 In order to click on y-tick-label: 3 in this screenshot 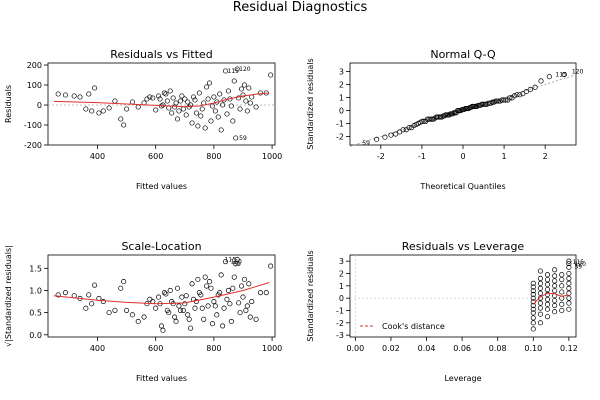, I will do `click(341, 261)`.